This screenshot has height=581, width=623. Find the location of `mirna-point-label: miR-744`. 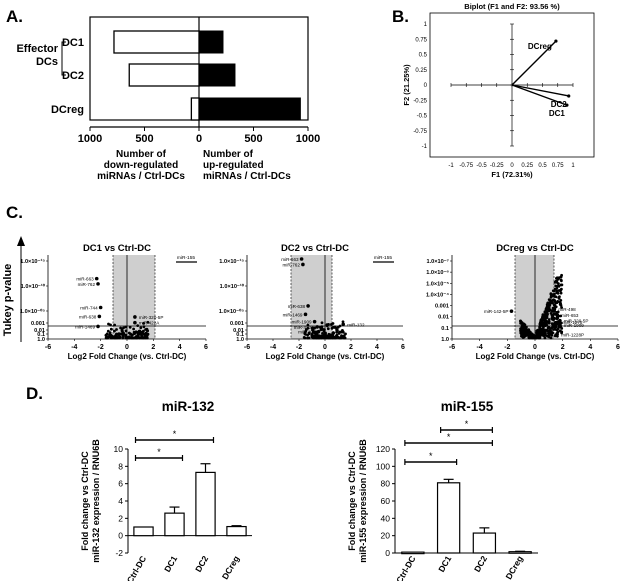

mirna-point-label: miR-744 is located at coordinates (89, 308).